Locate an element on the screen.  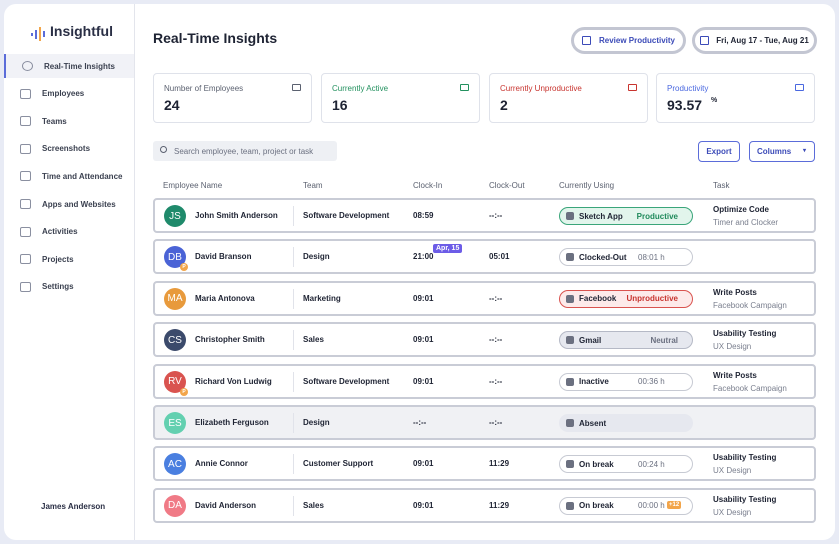
duration: 00:36 h is located at coordinates (651, 382).